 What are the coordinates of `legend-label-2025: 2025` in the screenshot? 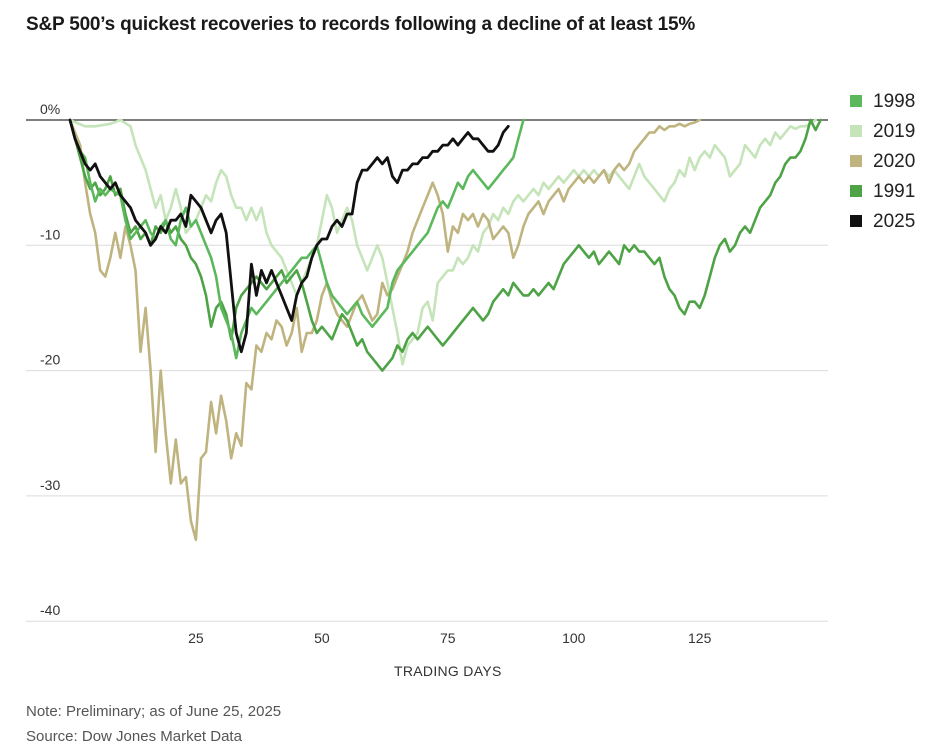 It's located at (894, 221).